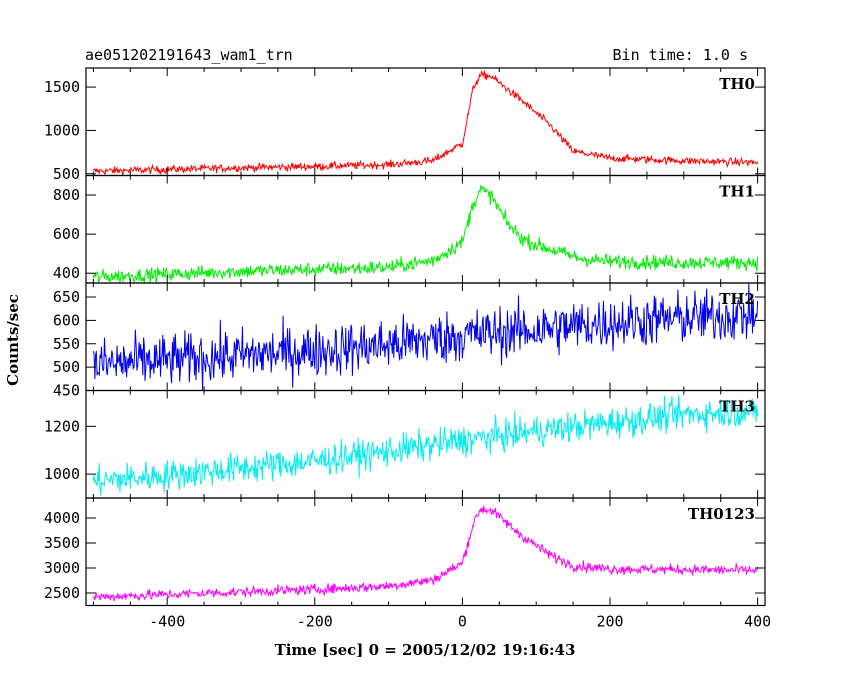 Image resolution: width=850 pixels, height=680 pixels. Describe the element at coordinates (13, 340) in the screenshot. I see `y-axis-label: Counts/sec` at that location.